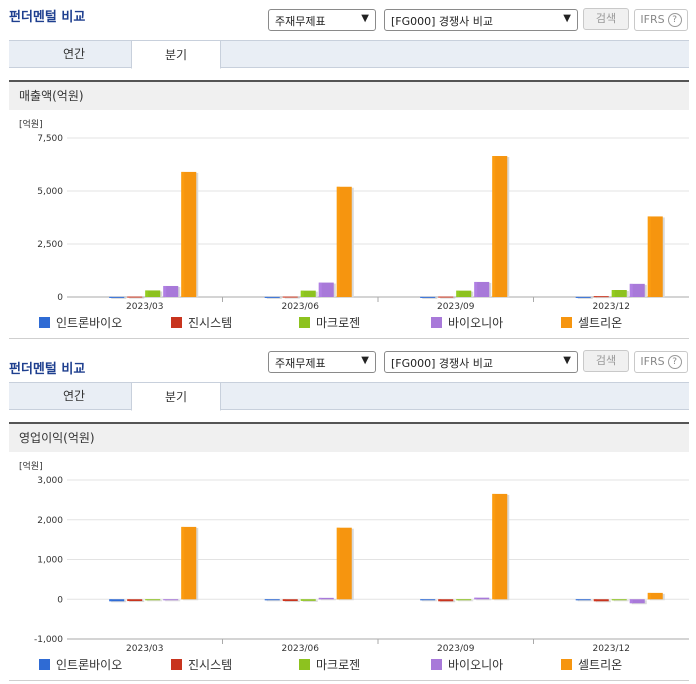  I want to click on x-tick-label: 2023/09, so click(456, 648).